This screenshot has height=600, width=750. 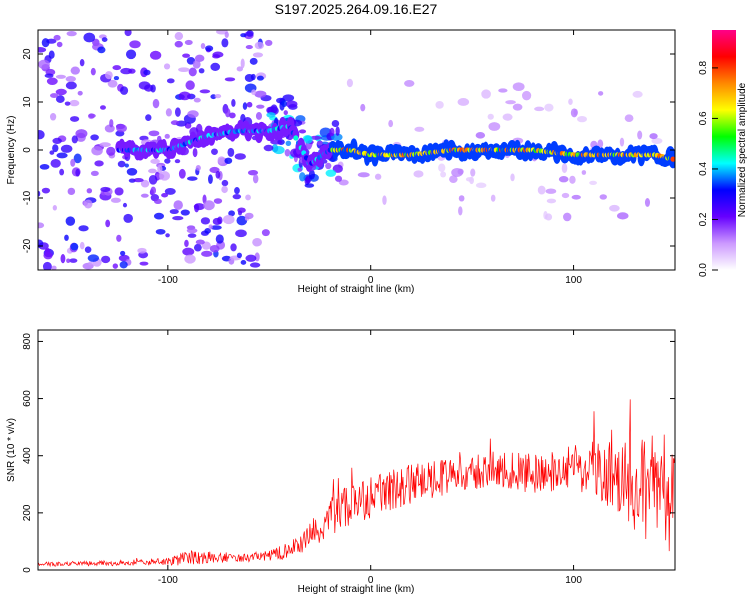 What do you see at coordinates (27, 512) in the screenshot?
I see `y-tick-label: 200` at bounding box center [27, 512].